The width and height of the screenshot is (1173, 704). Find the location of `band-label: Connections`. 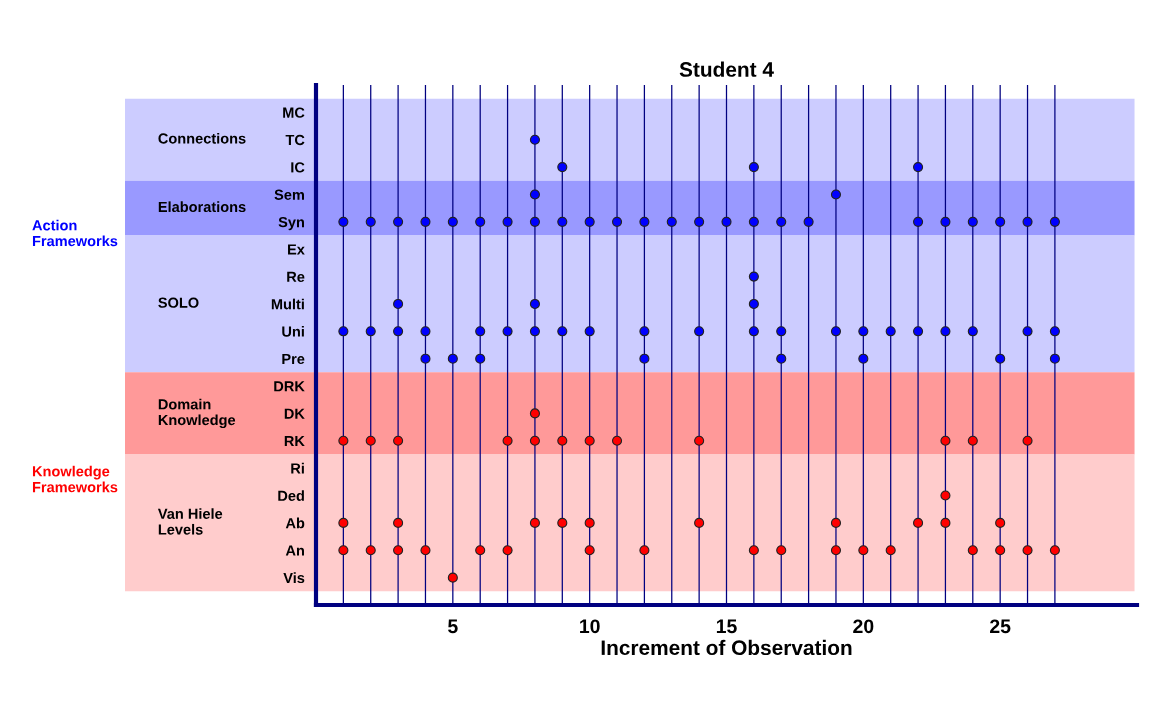

band-label: Connections is located at coordinates (202, 138).